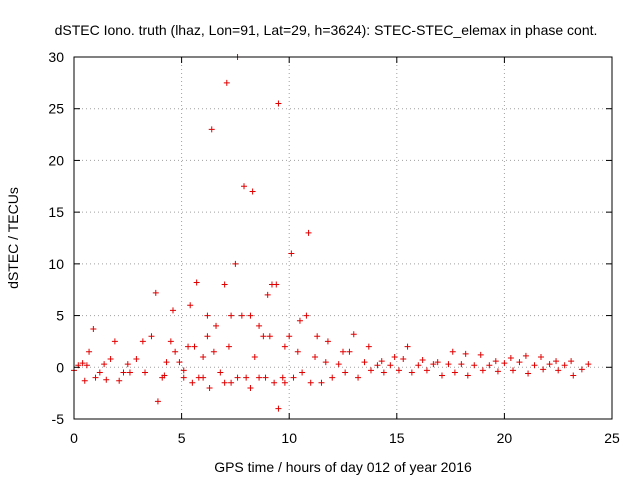 This screenshot has width=640, height=480. What do you see at coordinates (58, 419) in the screenshot?
I see `y-tick-label: -5` at bounding box center [58, 419].